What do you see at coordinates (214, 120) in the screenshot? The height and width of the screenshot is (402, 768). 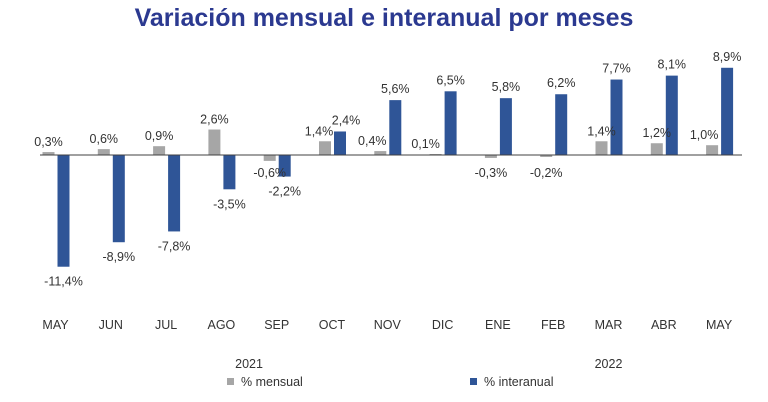 I see `label-mensual-3: 2,6%` at bounding box center [214, 120].